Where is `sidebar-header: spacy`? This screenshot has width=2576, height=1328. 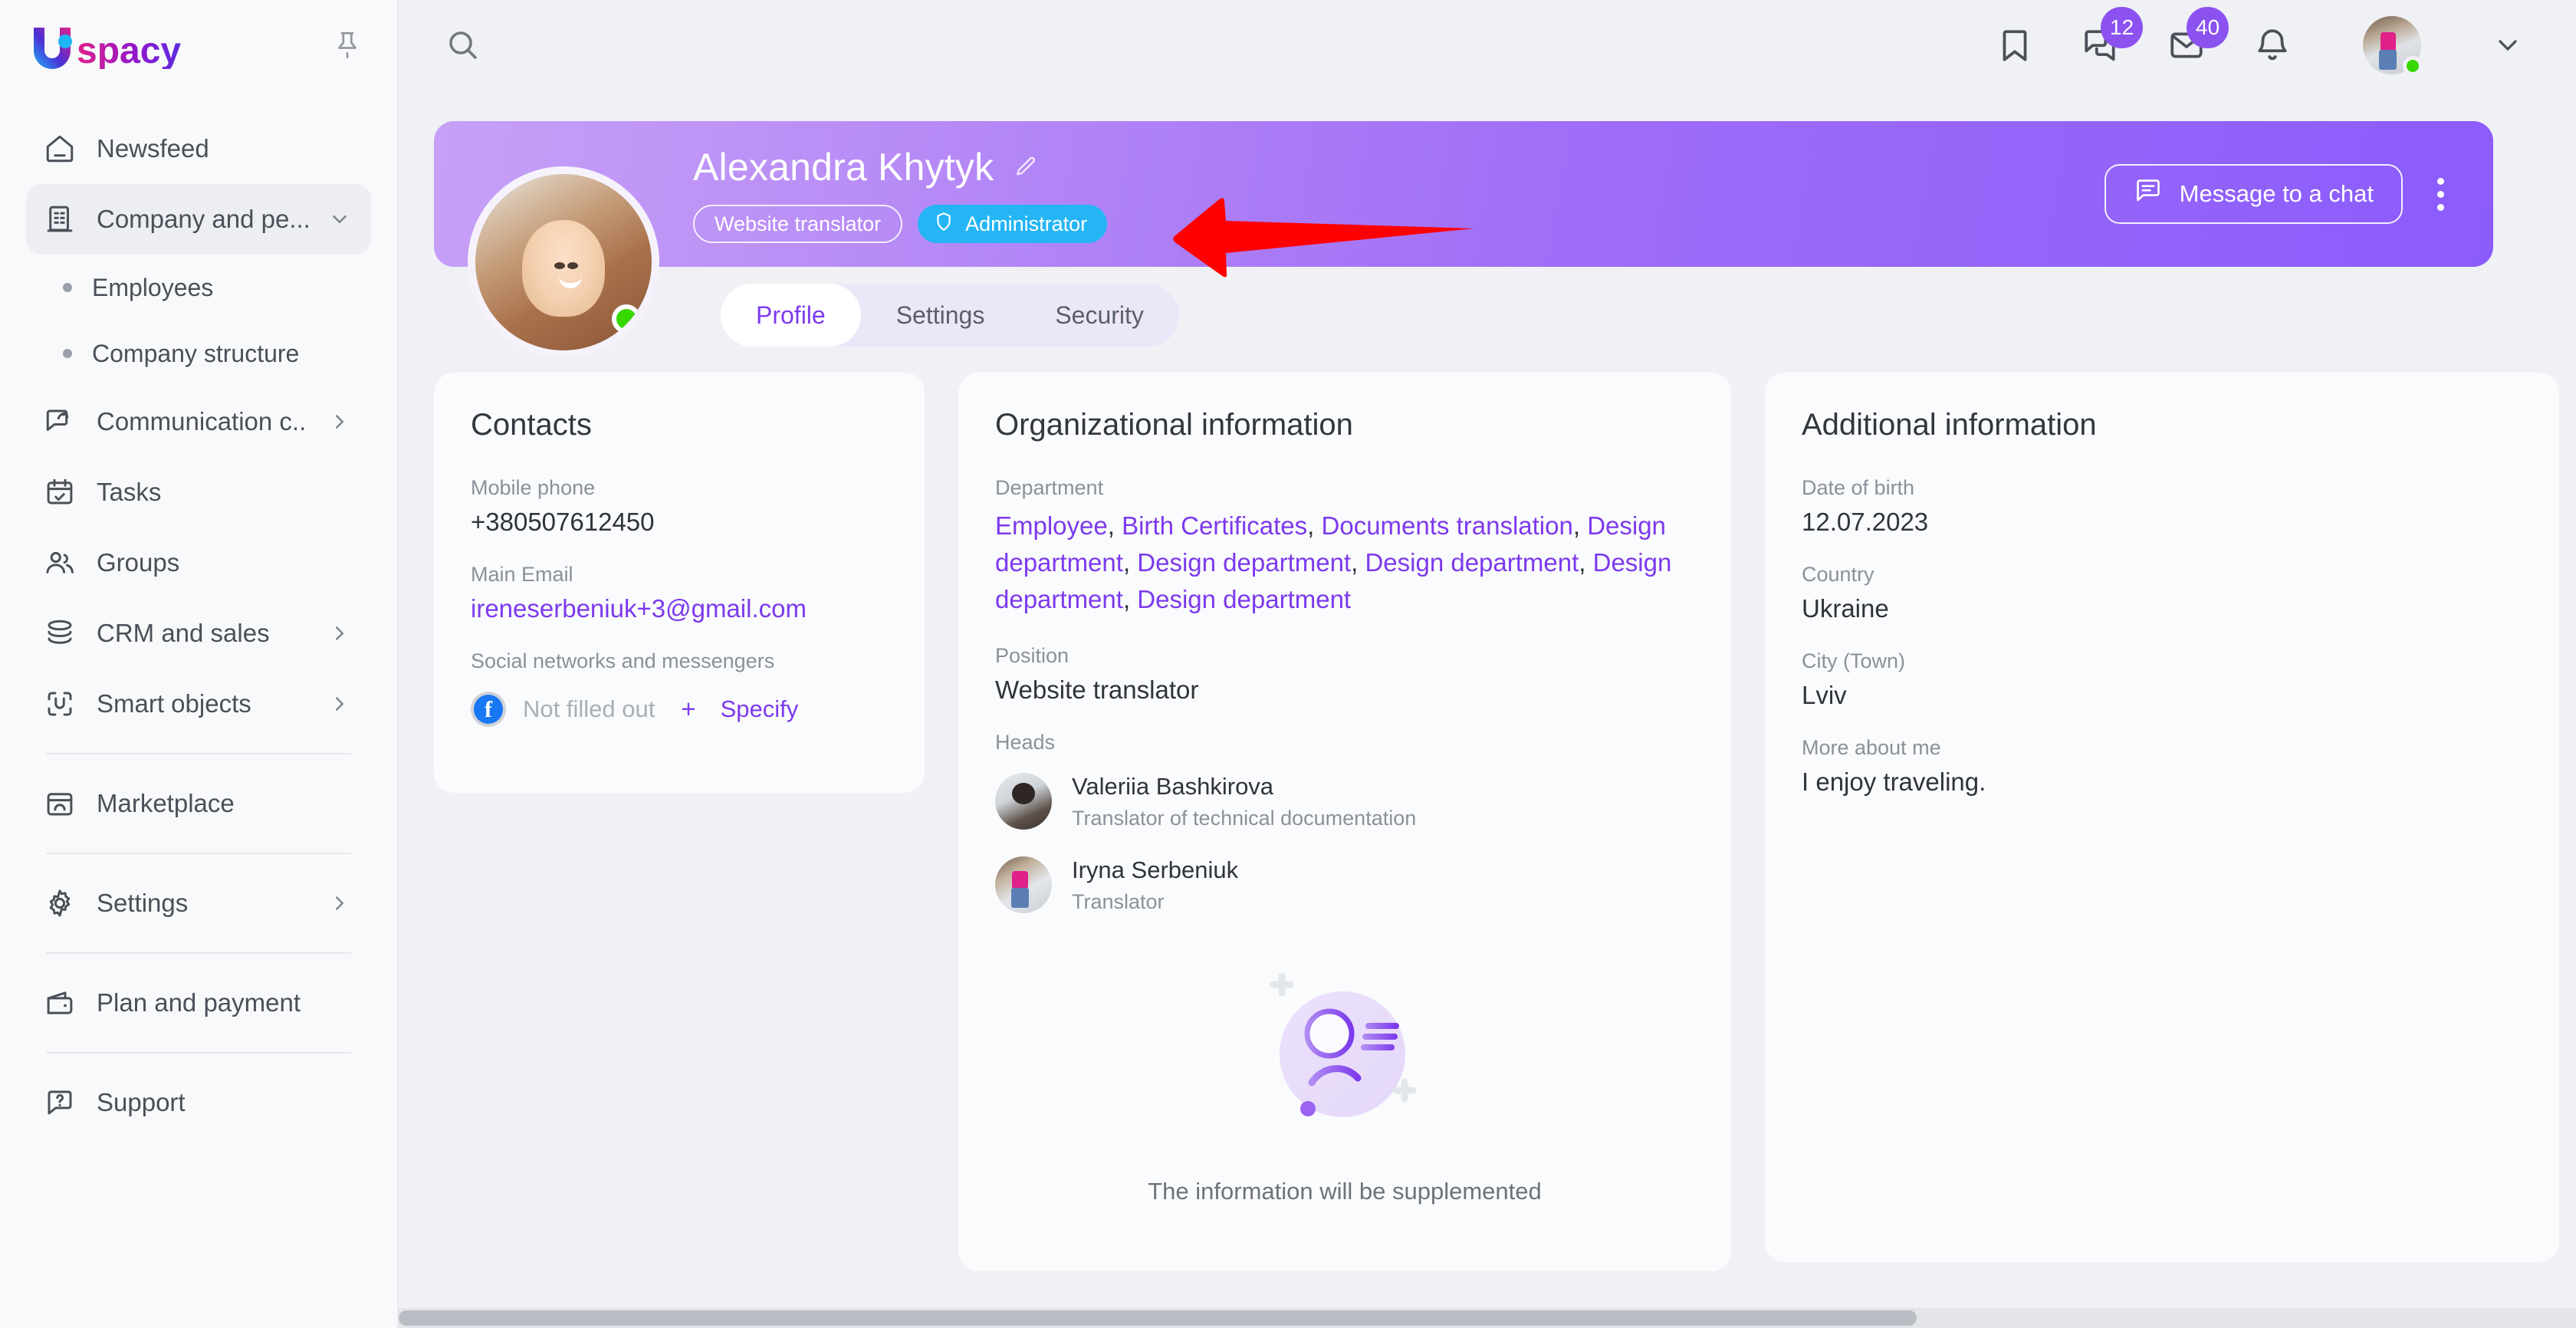
sidebar-header: spacy is located at coordinates (199, 45).